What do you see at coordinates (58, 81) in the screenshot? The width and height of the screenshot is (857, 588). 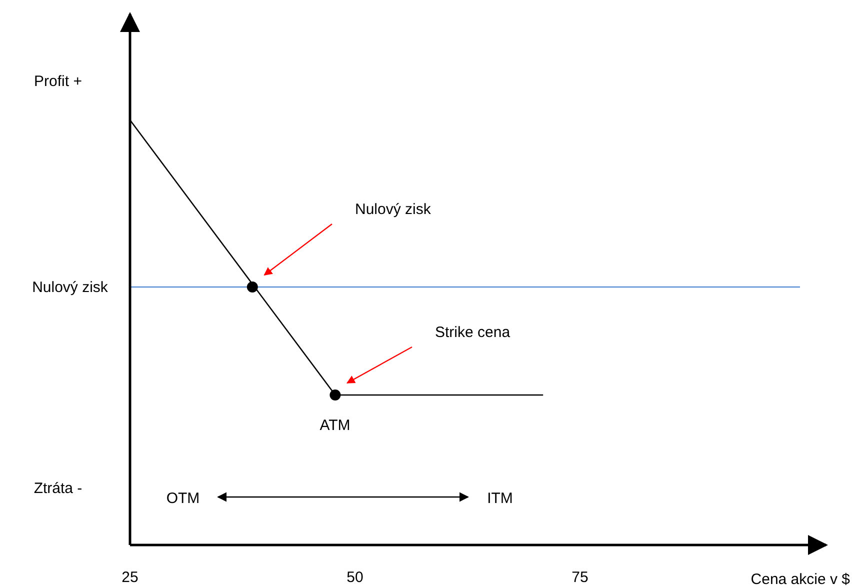 I see `text: Profit +` at bounding box center [58, 81].